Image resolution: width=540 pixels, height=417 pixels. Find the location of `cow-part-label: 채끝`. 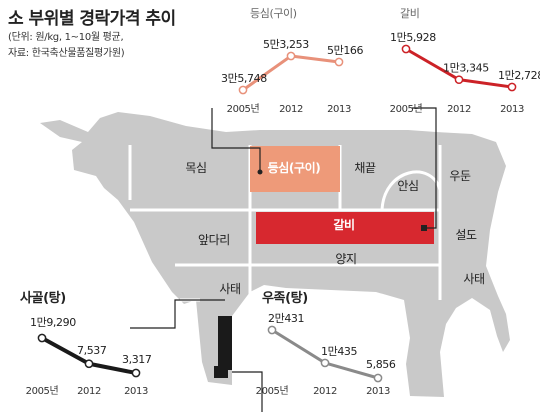

cow-part-label: 채끝 is located at coordinates (365, 168).